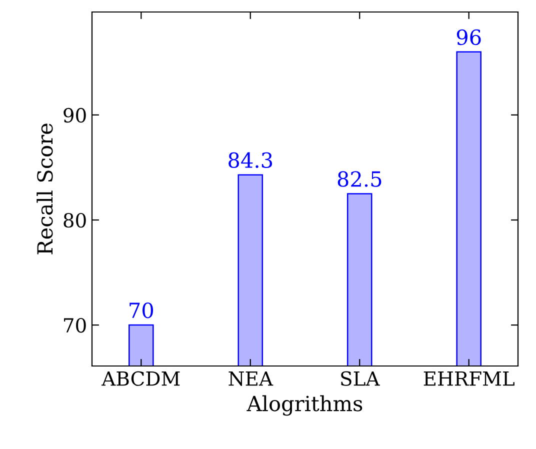 This screenshot has height=449, width=536. Describe the element at coordinates (44, 189) in the screenshot. I see `y-axis-title: Recall Score` at that location.